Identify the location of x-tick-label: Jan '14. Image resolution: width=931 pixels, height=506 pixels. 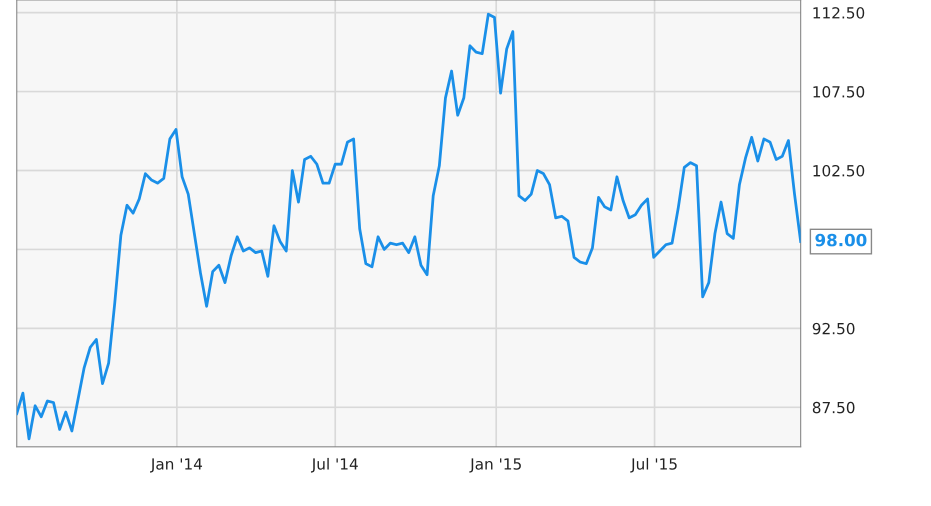
(176, 465).